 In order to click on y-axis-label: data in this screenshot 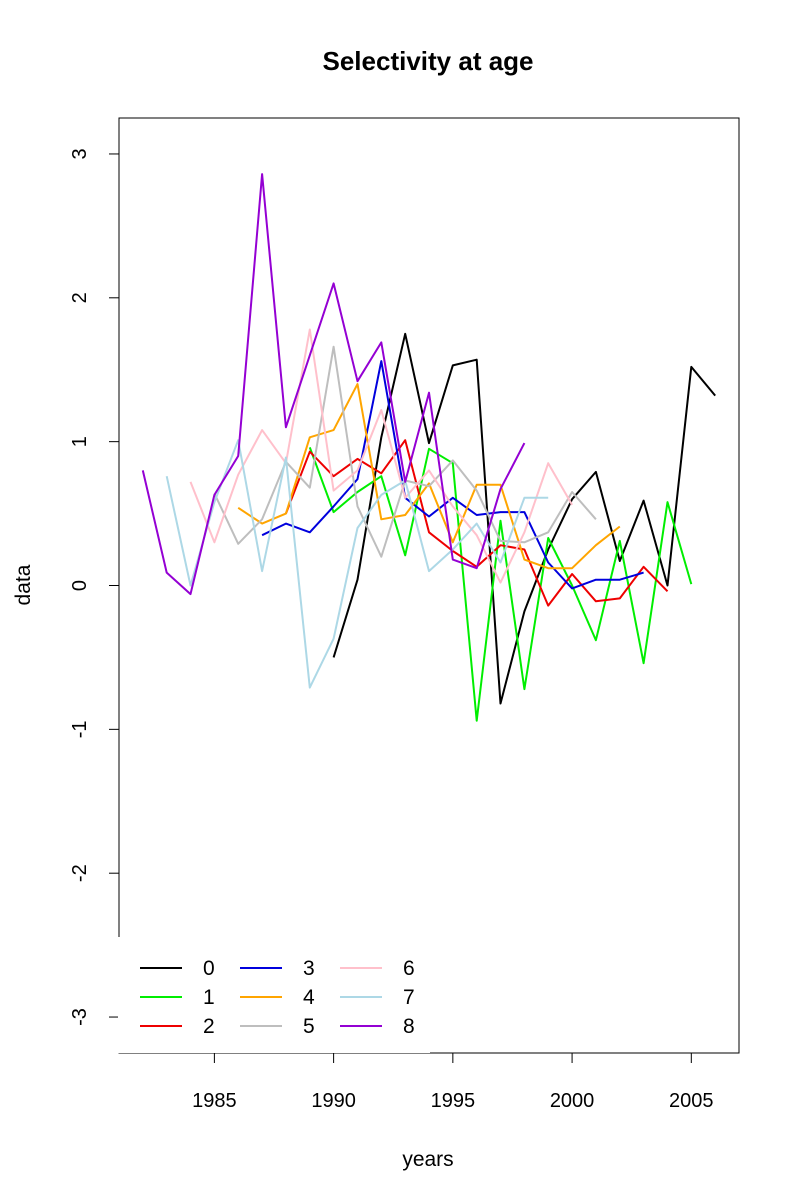, I will do `click(23, 584)`.